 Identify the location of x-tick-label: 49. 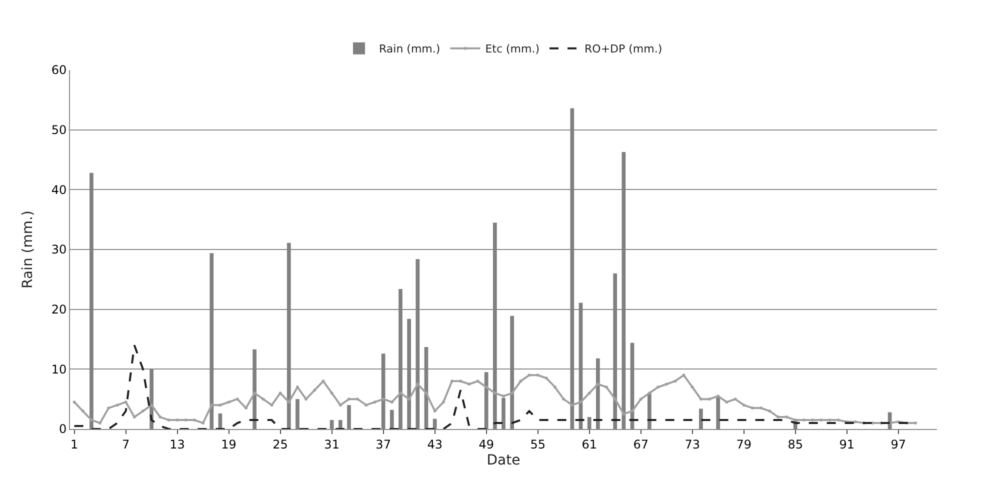
(486, 444).